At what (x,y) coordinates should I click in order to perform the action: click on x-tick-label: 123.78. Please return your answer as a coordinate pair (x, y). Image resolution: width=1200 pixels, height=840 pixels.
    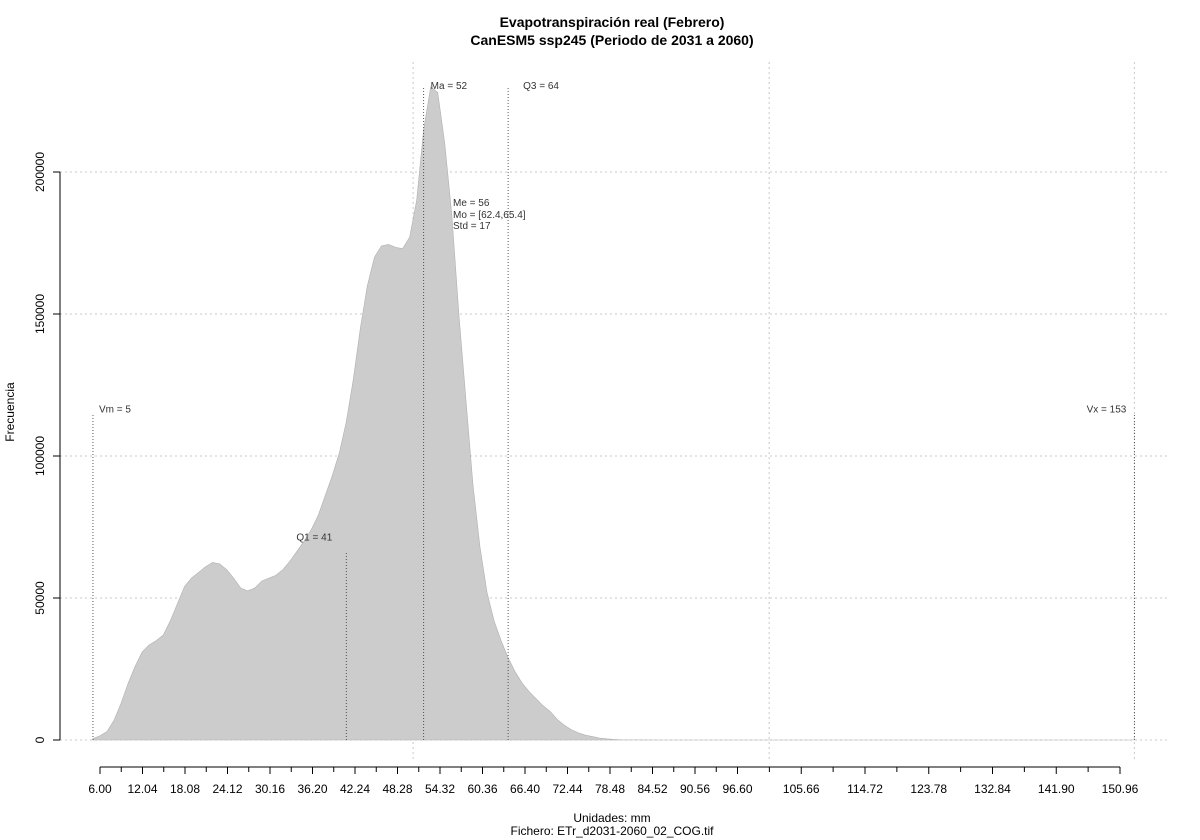
    Looking at the image, I should click on (928, 789).